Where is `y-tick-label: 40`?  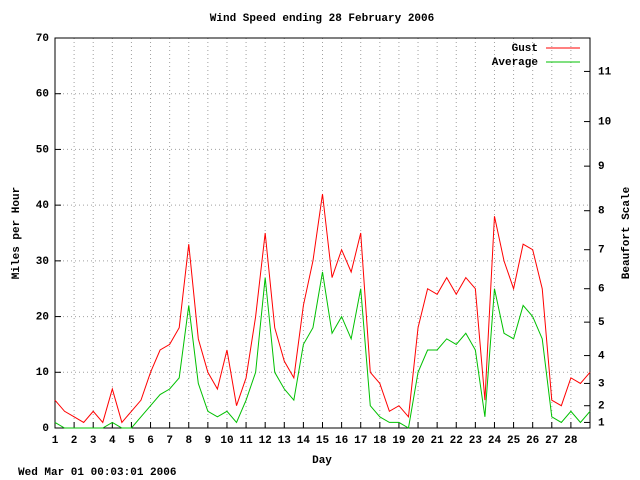
y-tick-label: 40 is located at coordinates (42, 206).